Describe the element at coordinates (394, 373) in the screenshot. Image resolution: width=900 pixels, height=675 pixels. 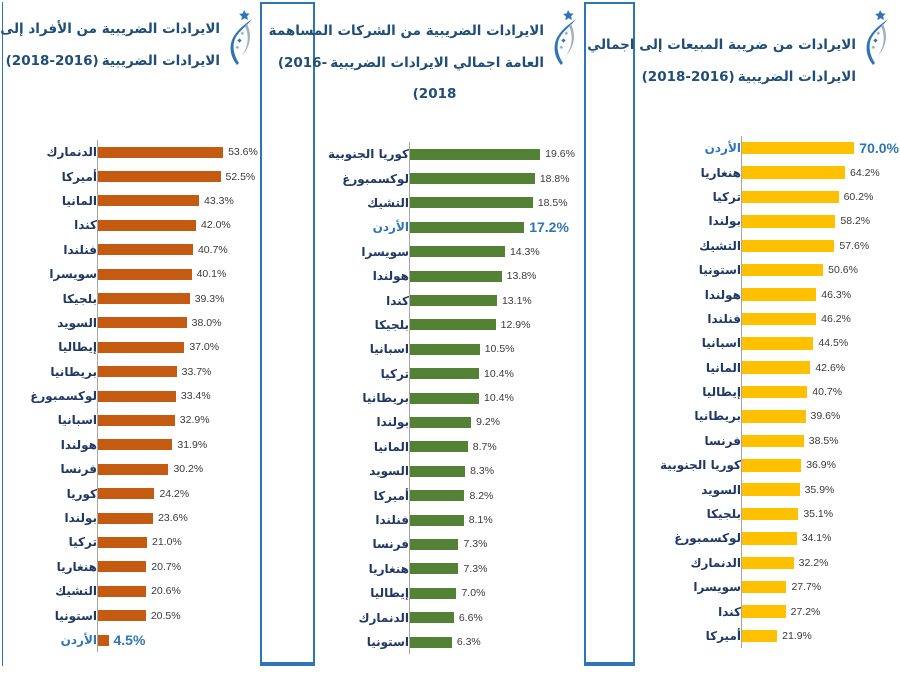
I see `country-label: تركيا` at that location.